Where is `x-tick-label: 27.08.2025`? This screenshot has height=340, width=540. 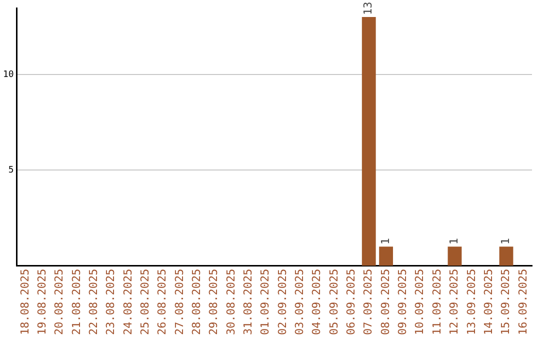 x-tick-label: 27.08.2025 is located at coordinates (179, 302).